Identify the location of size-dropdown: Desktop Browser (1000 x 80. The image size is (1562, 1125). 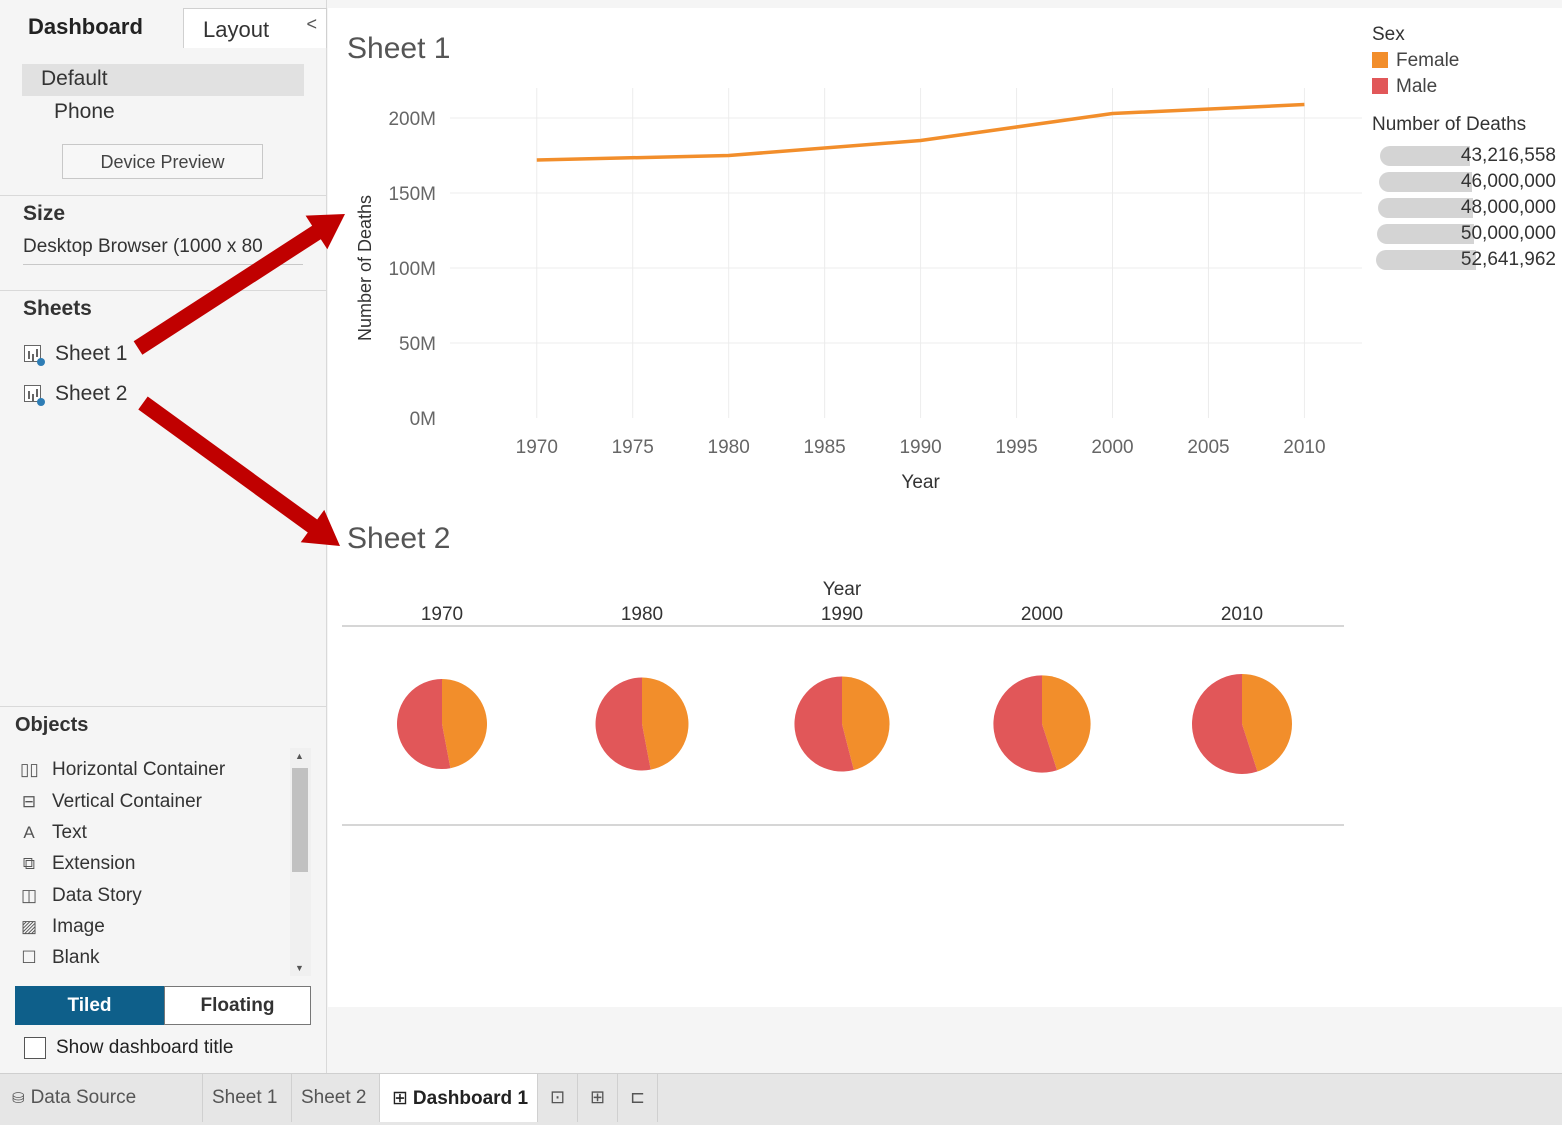
(163, 250).